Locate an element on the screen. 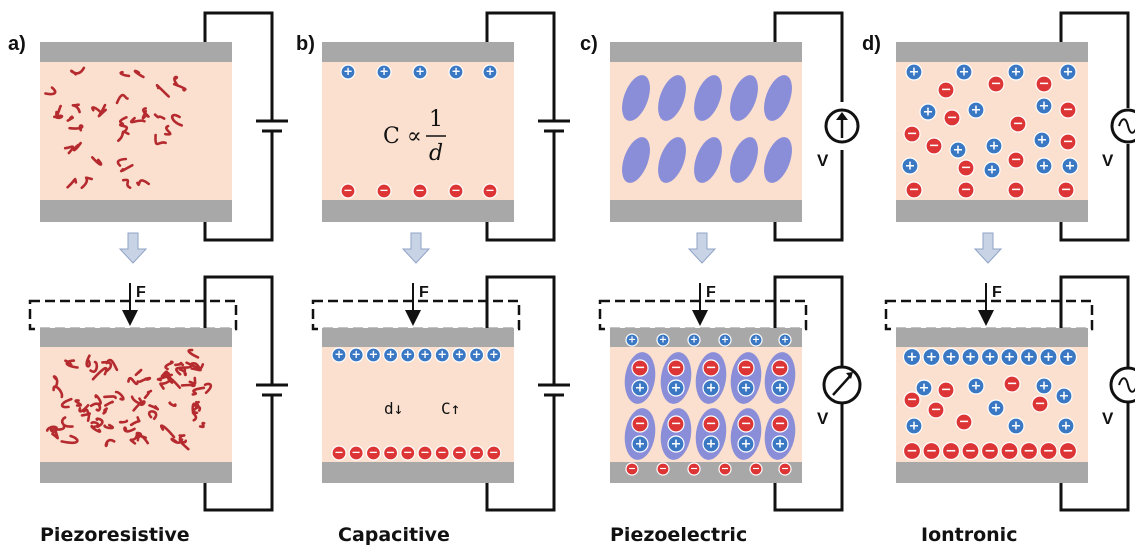 The image size is (1135, 548). formula-lhs: C ∝ is located at coordinates (402, 136).